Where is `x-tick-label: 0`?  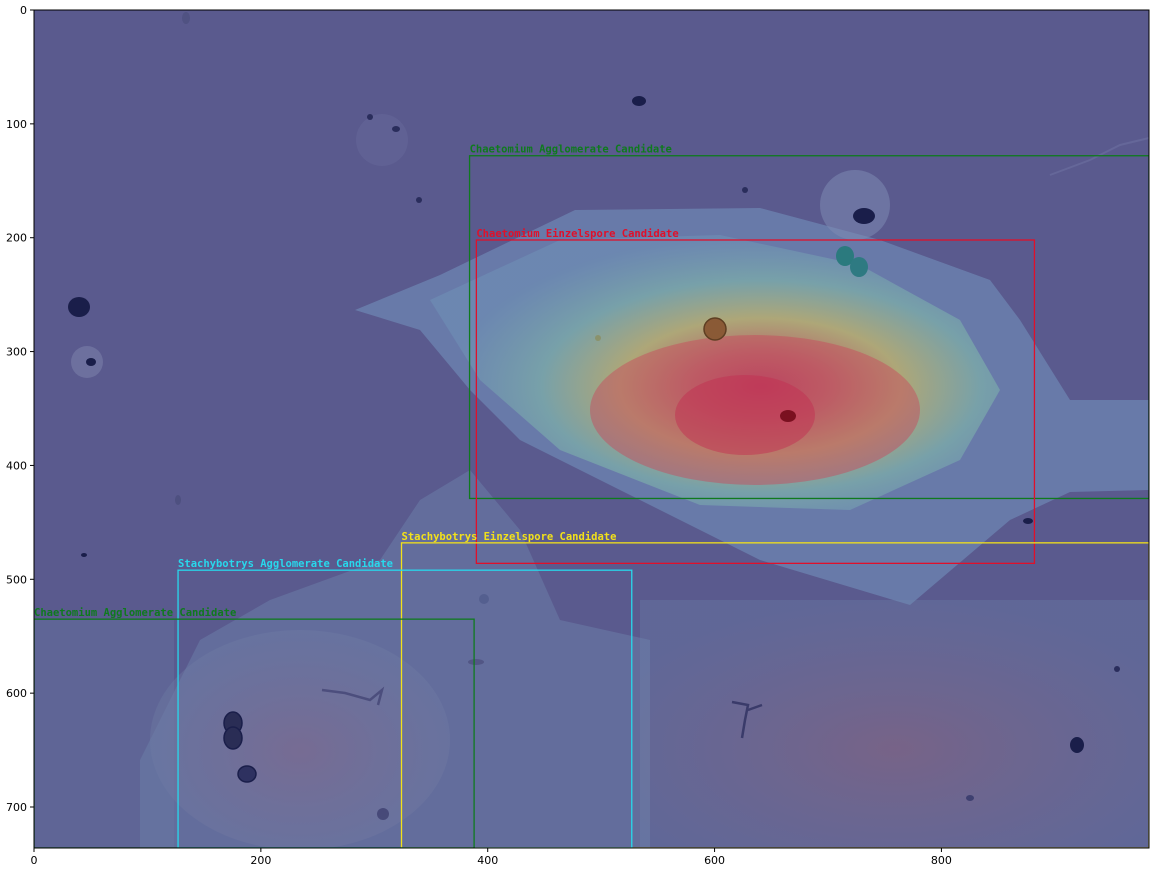
x-tick-label: 0 is located at coordinates (34, 860).